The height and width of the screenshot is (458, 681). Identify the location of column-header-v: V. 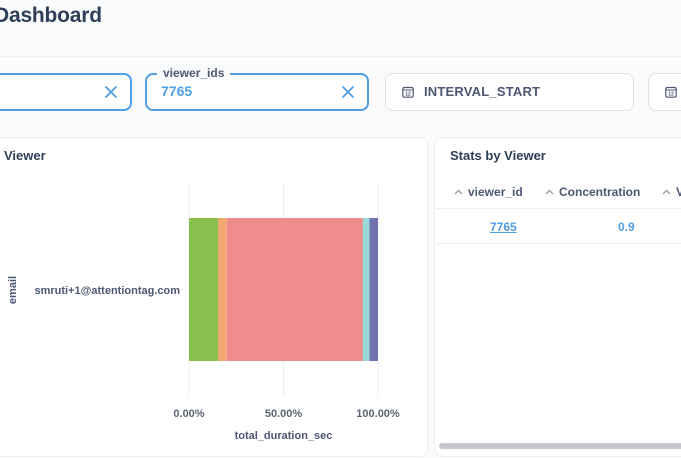
(671, 192).